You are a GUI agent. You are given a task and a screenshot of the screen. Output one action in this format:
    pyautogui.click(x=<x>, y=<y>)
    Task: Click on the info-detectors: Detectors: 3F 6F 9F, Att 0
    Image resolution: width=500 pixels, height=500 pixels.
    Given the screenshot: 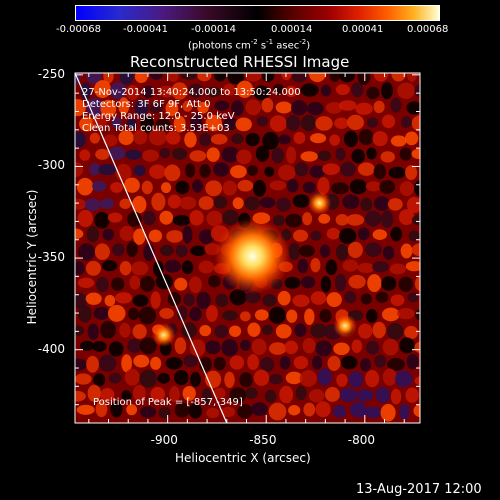 What is the action you would take?
    pyautogui.click(x=146, y=104)
    